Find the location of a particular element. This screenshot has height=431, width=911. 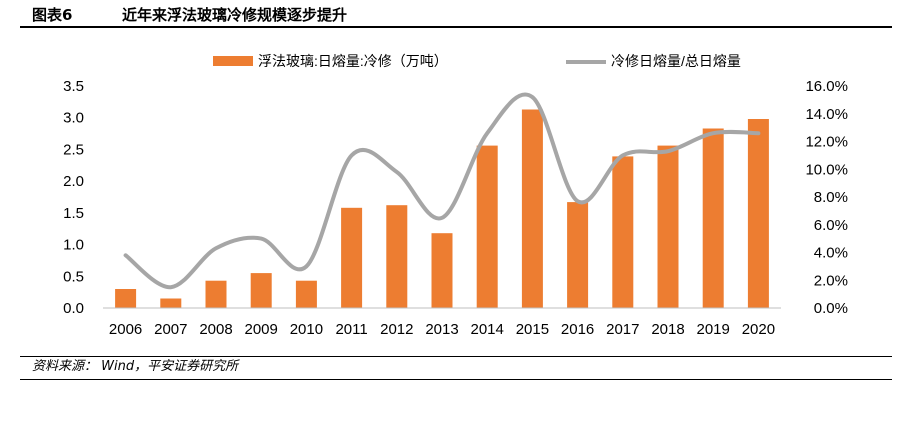

figure-number: 图表6 is located at coordinates (52, 15).